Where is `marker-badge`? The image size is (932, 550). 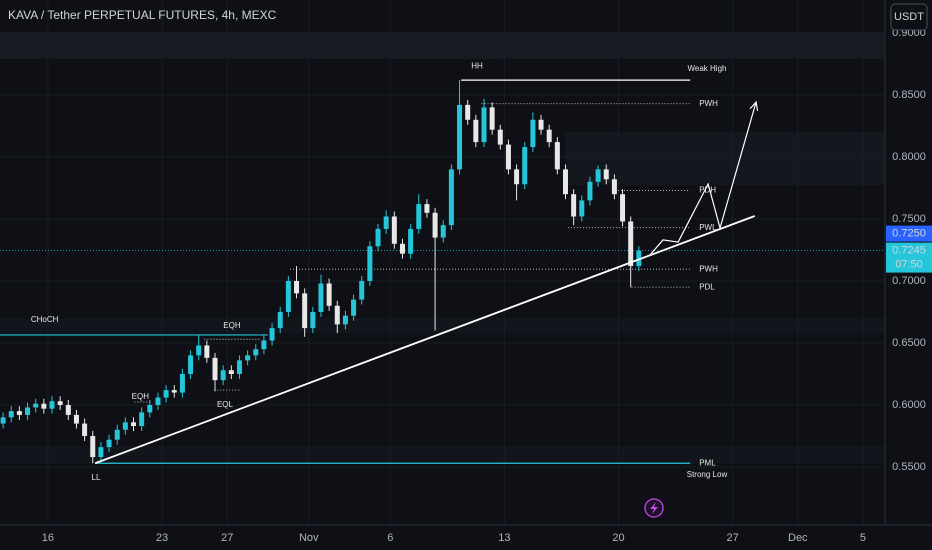
marker-badge is located at coordinates (909, 233).